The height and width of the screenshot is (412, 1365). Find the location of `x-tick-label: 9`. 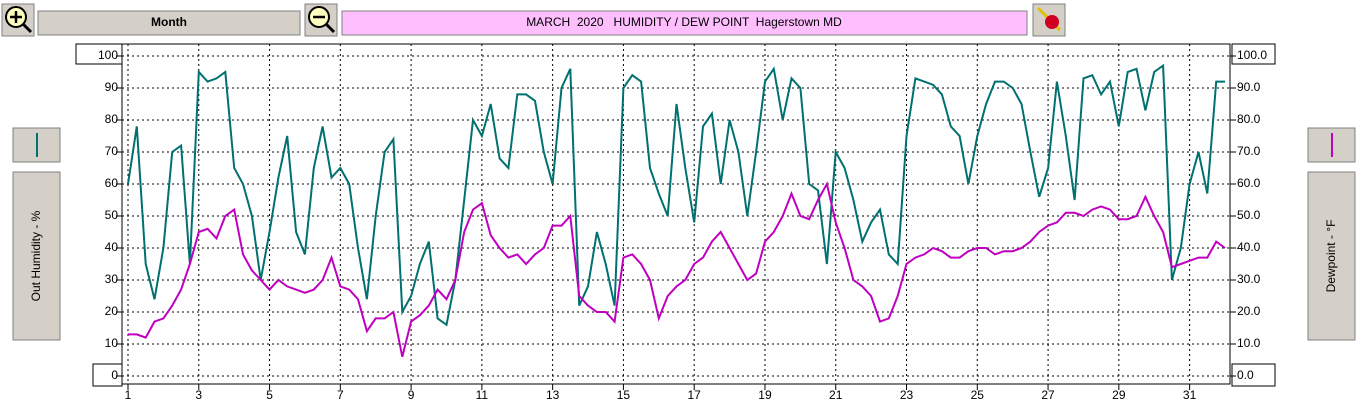

x-tick-label: 9 is located at coordinates (411, 395).